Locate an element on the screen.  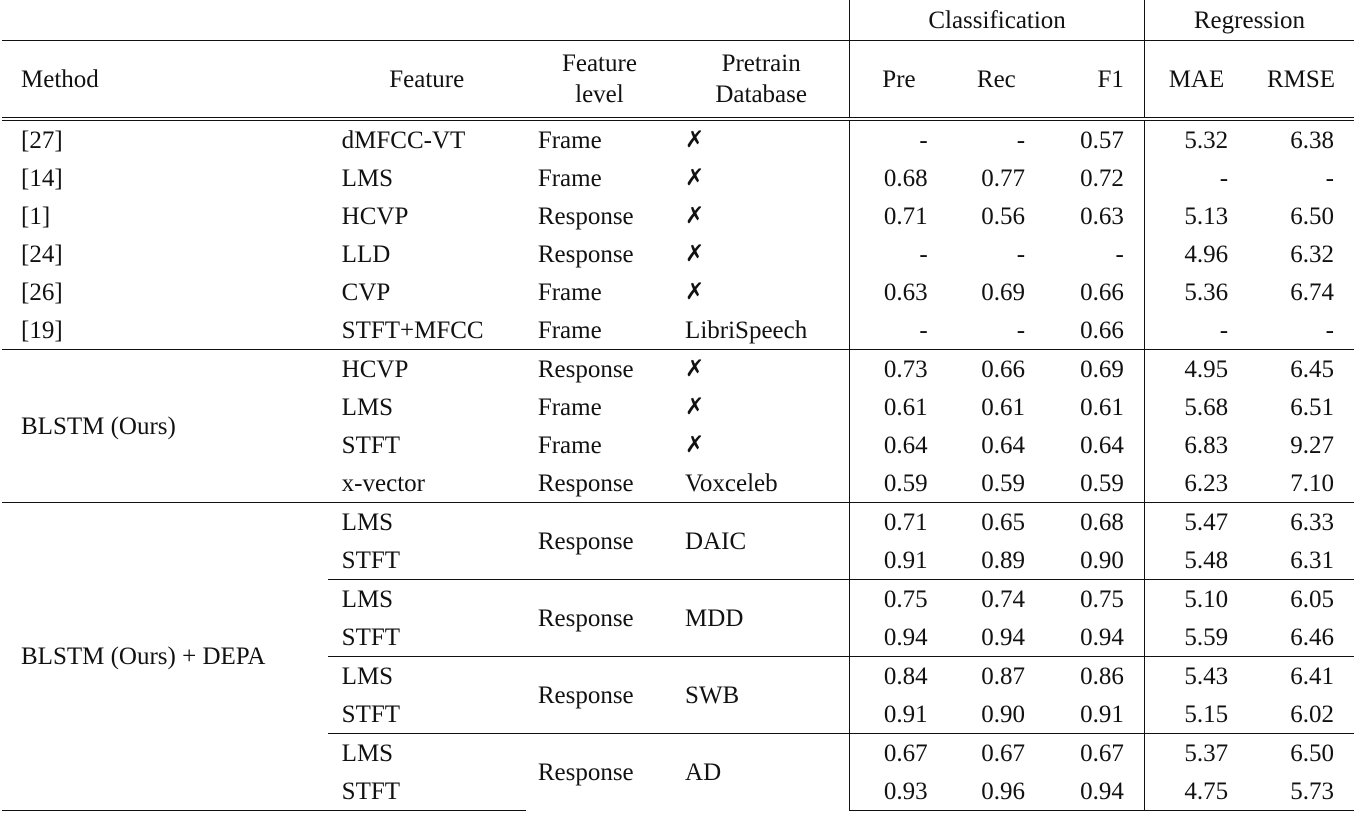
mae-cell: 6.23 is located at coordinates (1196, 483).